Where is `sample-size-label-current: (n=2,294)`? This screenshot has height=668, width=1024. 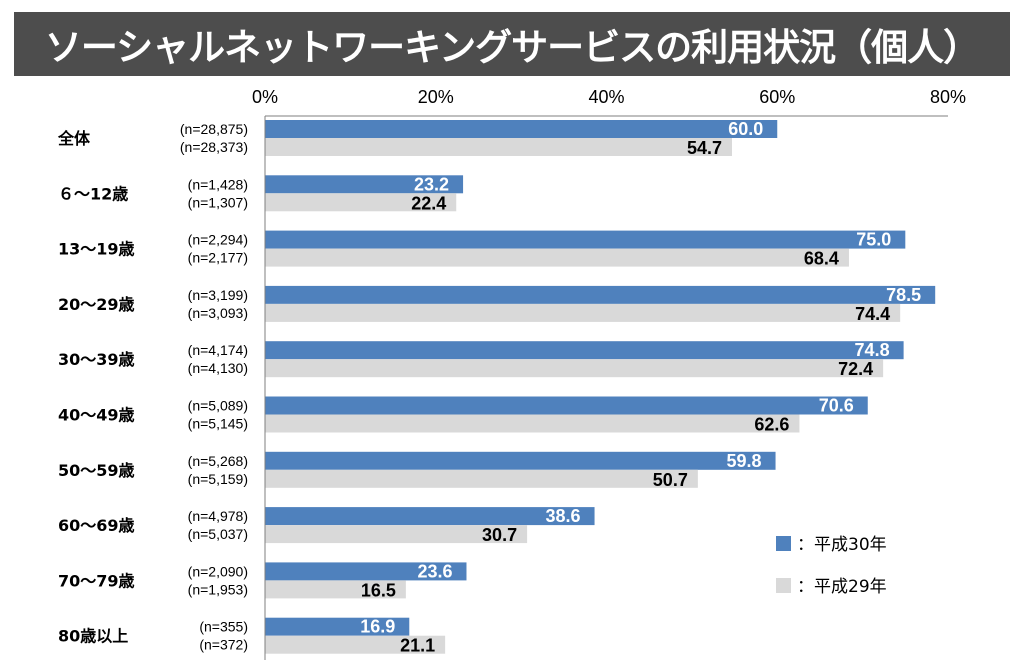
sample-size-label-current: (n=2,294) is located at coordinates (218, 240).